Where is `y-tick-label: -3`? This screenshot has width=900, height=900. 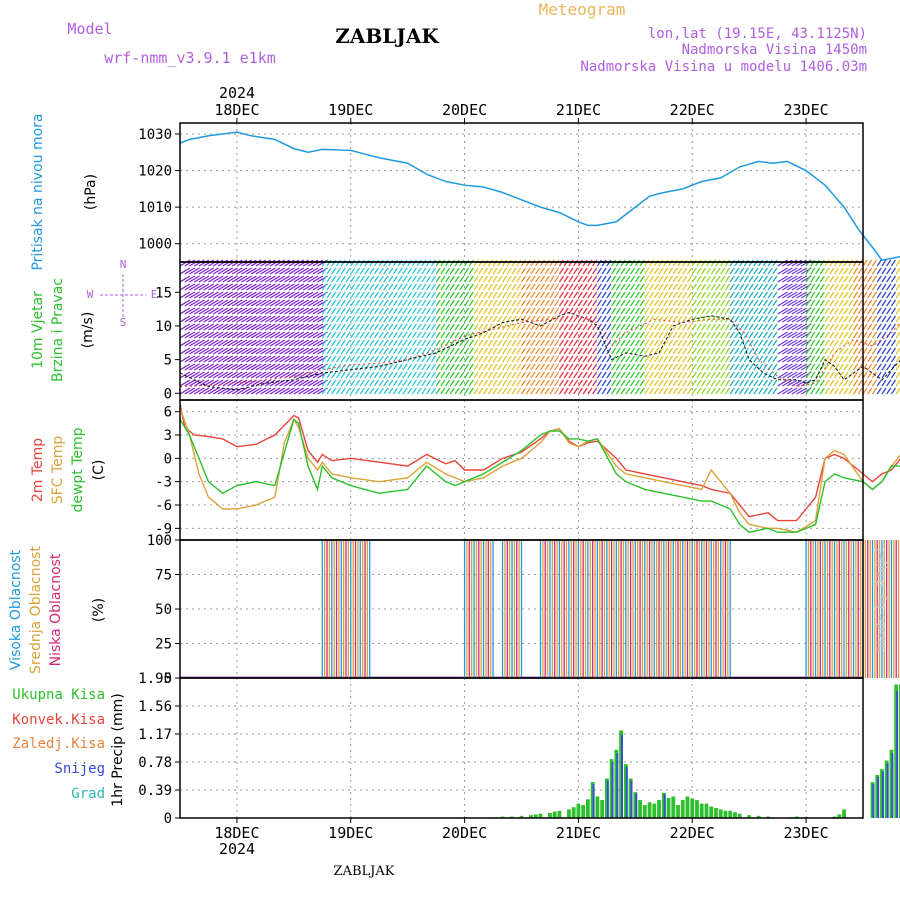 y-tick-label: -3 is located at coordinates (163, 483).